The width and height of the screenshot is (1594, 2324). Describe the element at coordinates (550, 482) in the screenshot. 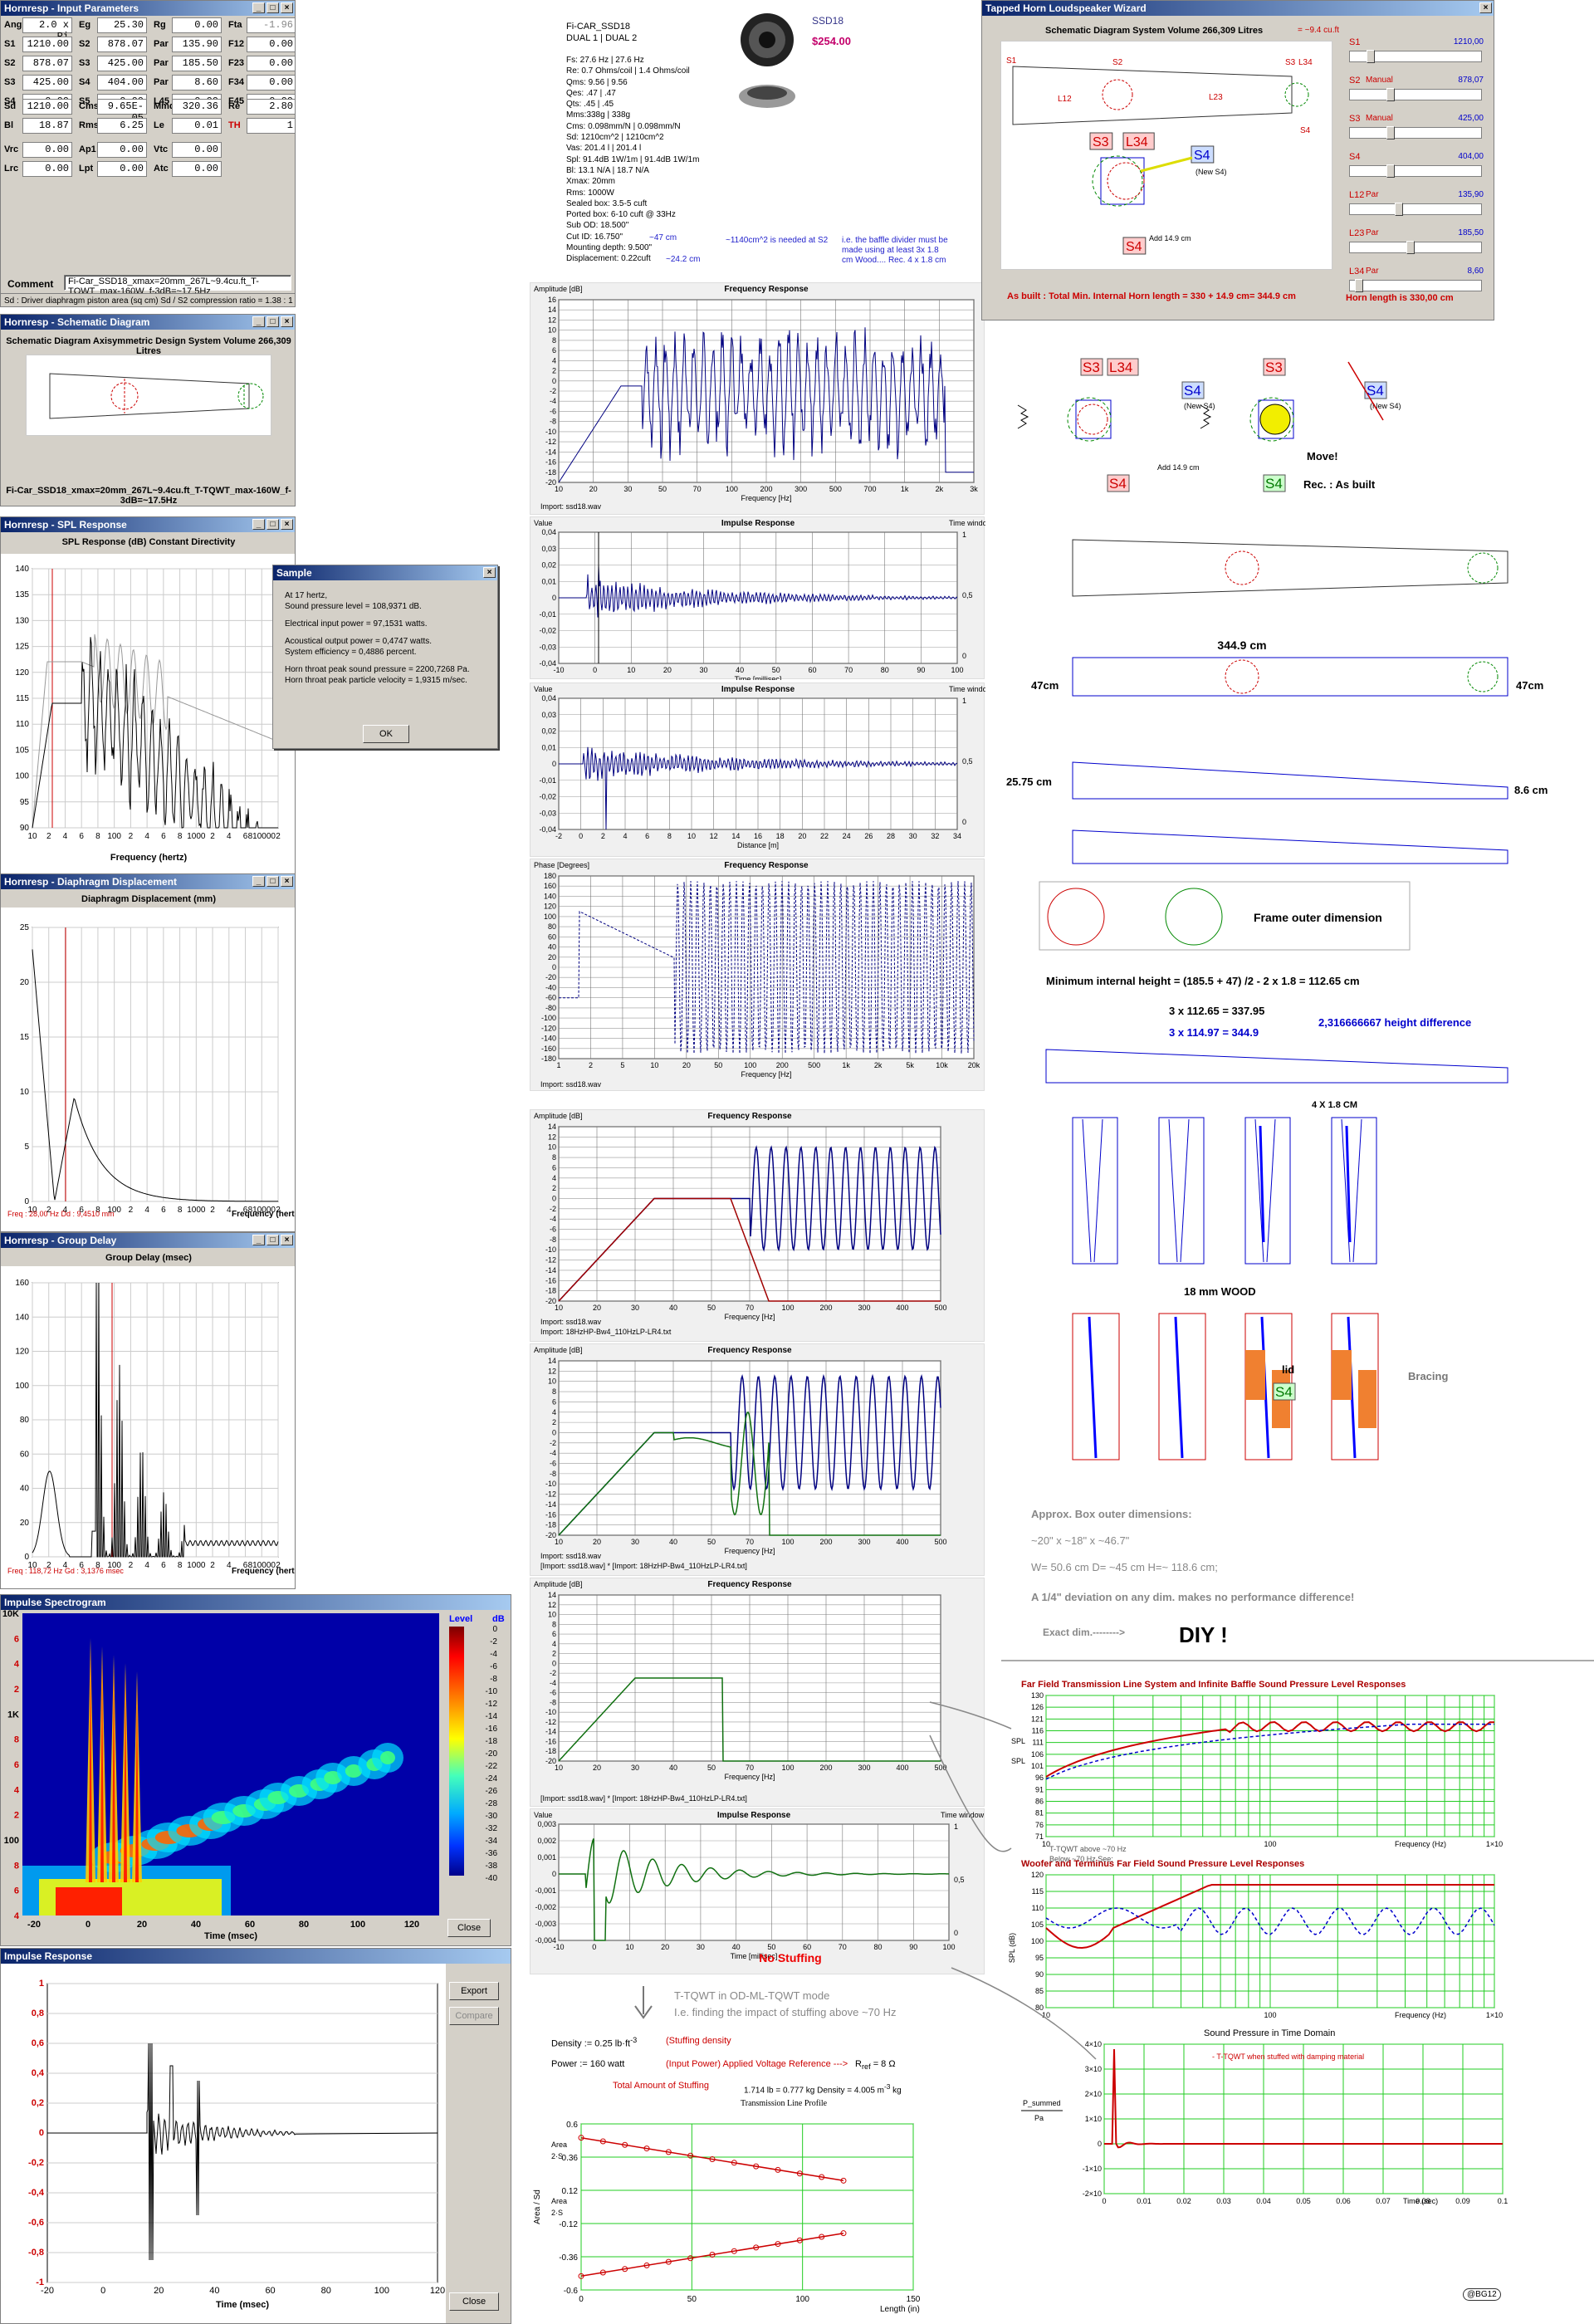

I see `y-tick: -20` at that location.